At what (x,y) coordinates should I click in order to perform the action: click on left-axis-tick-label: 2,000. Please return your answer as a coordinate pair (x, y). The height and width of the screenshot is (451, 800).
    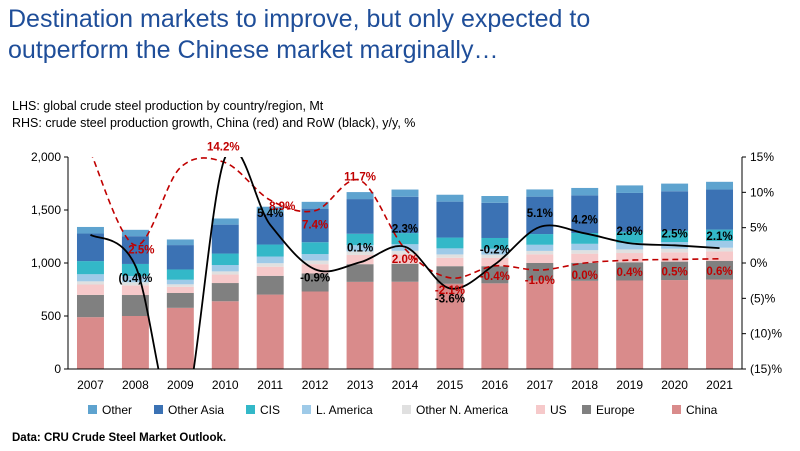
    Looking at the image, I should click on (46, 157).